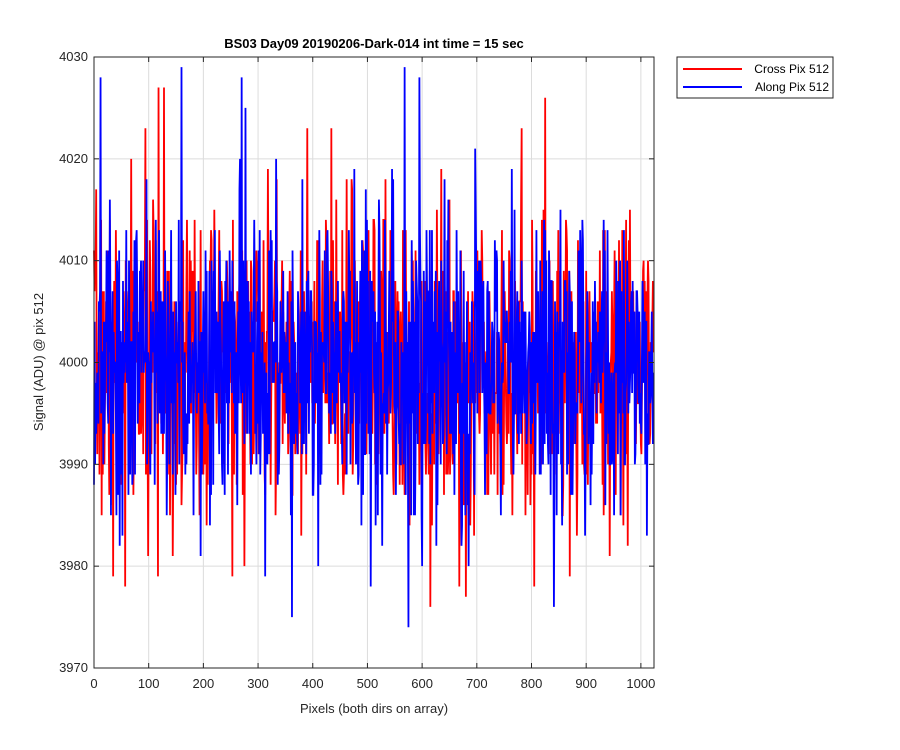 Image resolution: width=900 pixels, height=750 pixels. What do you see at coordinates (149, 683) in the screenshot?
I see `x-tick-label: 100` at bounding box center [149, 683].